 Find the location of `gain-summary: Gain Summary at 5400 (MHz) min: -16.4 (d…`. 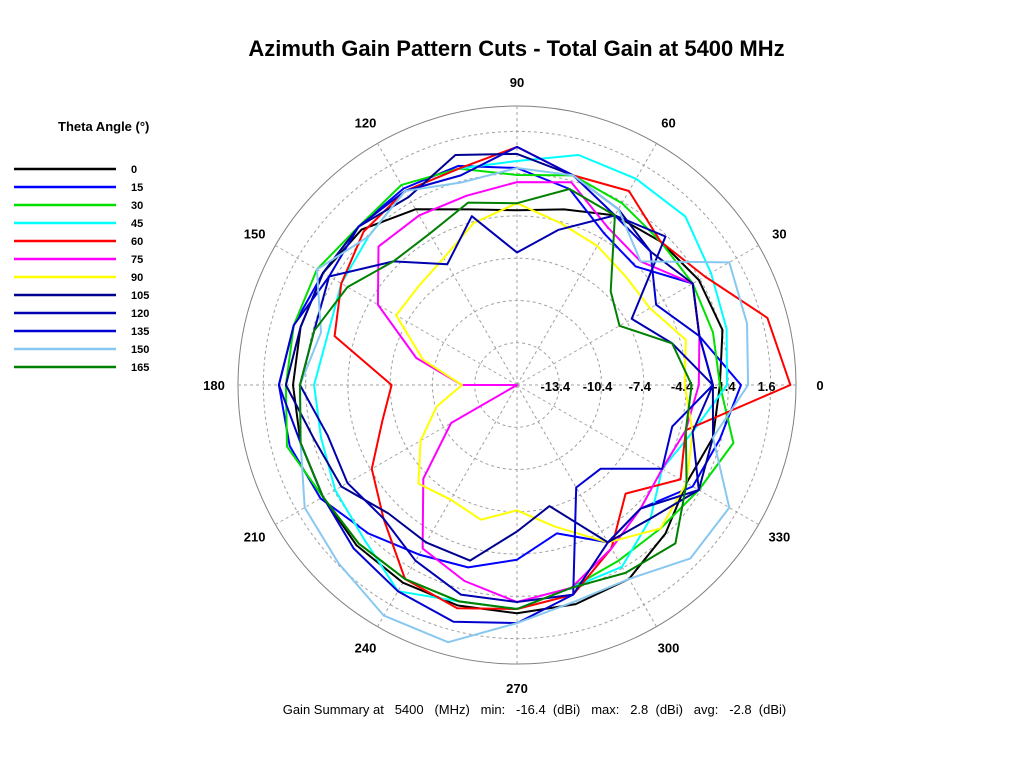

gain-summary: Gain Summary at 5400 (MHz) min: -16.4 (d… is located at coordinates (534, 709).